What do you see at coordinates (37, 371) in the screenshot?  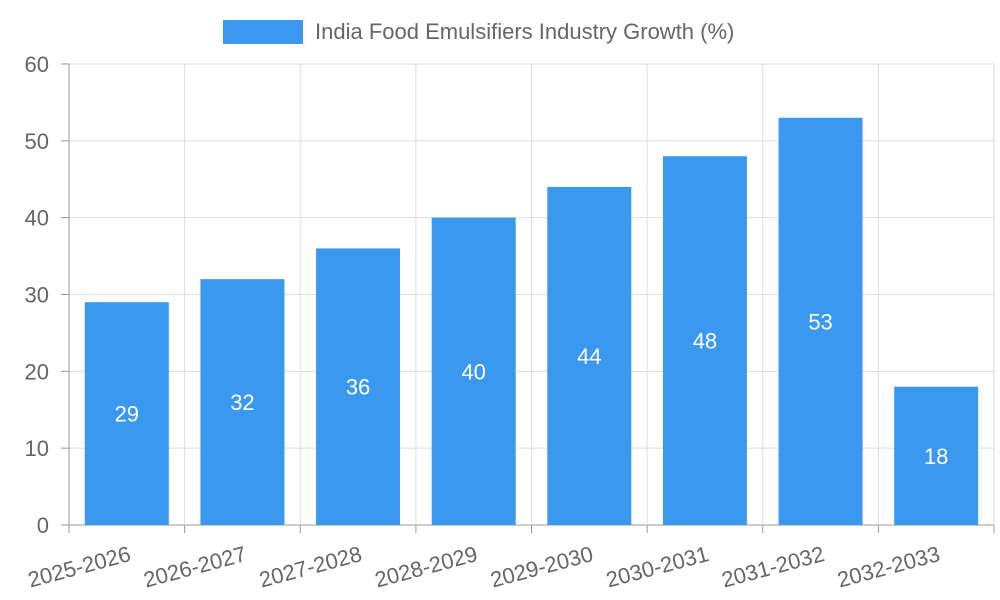 I see `y-tick-label: 20` at bounding box center [37, 371].